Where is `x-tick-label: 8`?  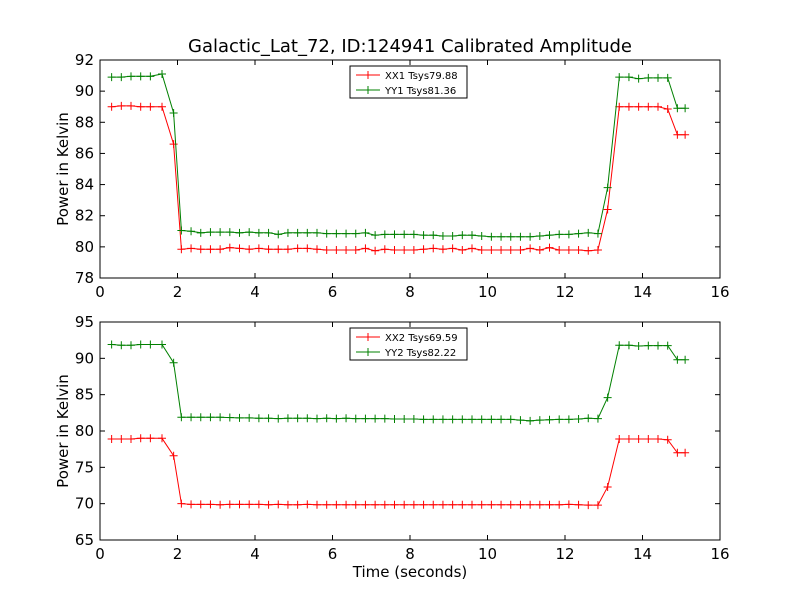 x-tick-label: 8 is located at coordinates (410, 554).